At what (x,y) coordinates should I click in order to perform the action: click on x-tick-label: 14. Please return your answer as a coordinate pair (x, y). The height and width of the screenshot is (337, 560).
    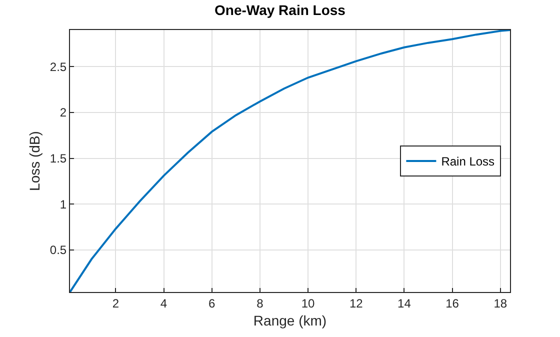
    Looking at the image, I should click on (405, 303).